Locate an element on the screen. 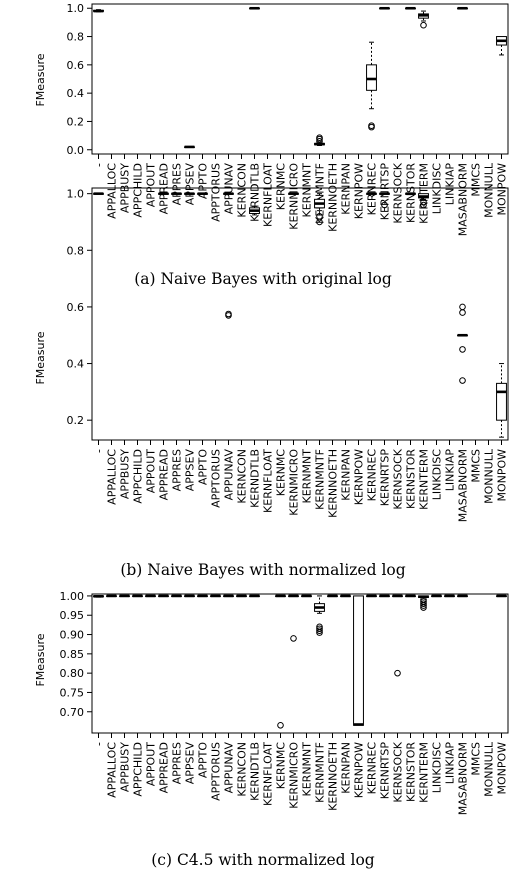  box-kernpan is located at coordinates (345, 596).